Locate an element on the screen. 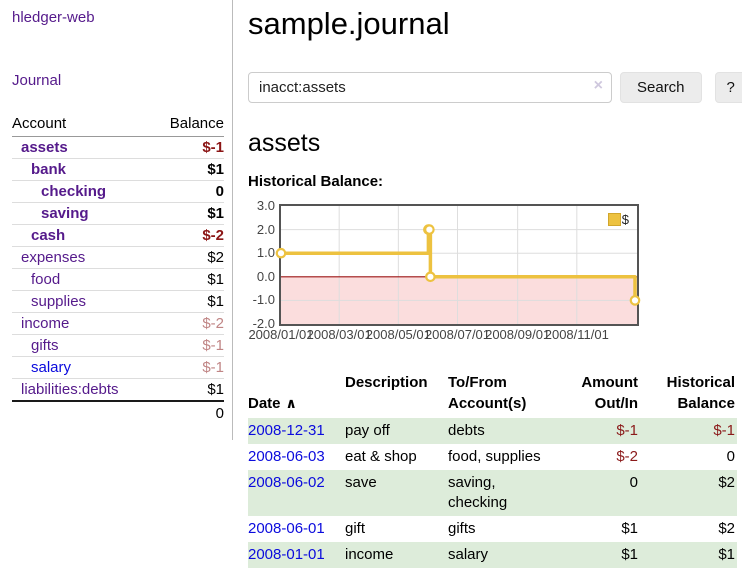  y-axis-tick-label: -2.0 is located at coordinates (263, 323).